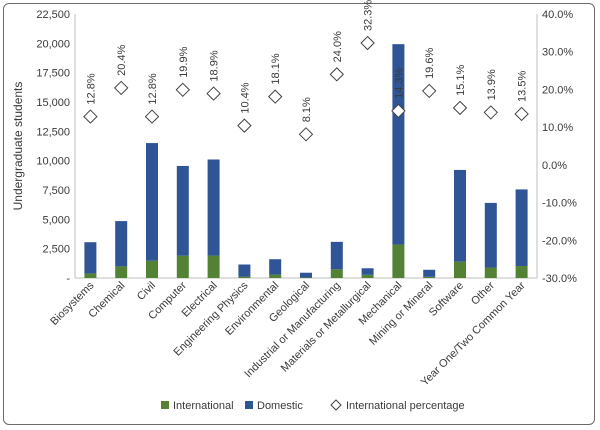 This screenshot has width=600, height=430. Describe the element at coordinates (399, 83) in the screenshot. I see `data-label-percentage: 14.3%` at that location.